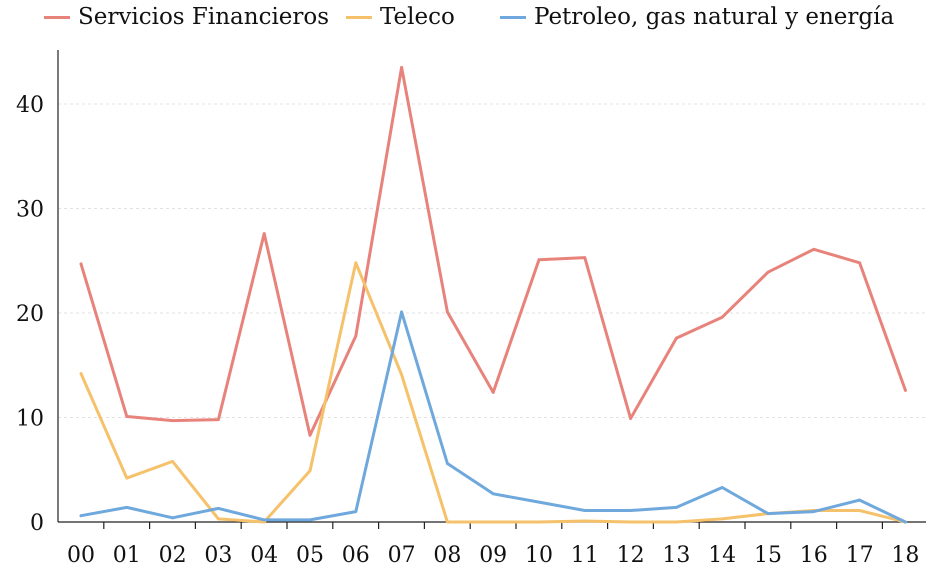 Image resolution: width=930 pixels, height=577 pixels. I want to click on x-tick-label: 18, so click(905, 555).